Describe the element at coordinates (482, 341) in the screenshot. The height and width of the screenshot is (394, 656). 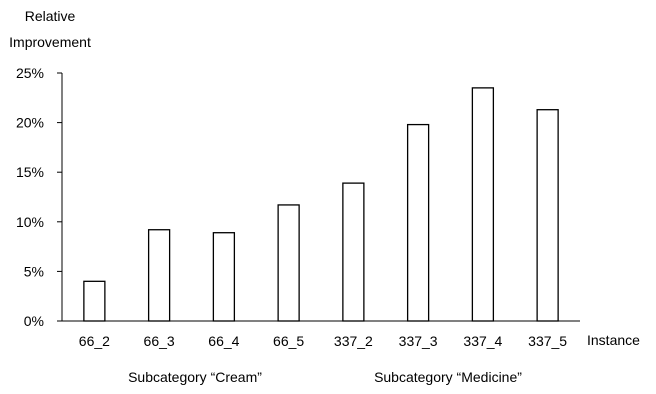
I see `x-tick-label: 337_4` at that location.